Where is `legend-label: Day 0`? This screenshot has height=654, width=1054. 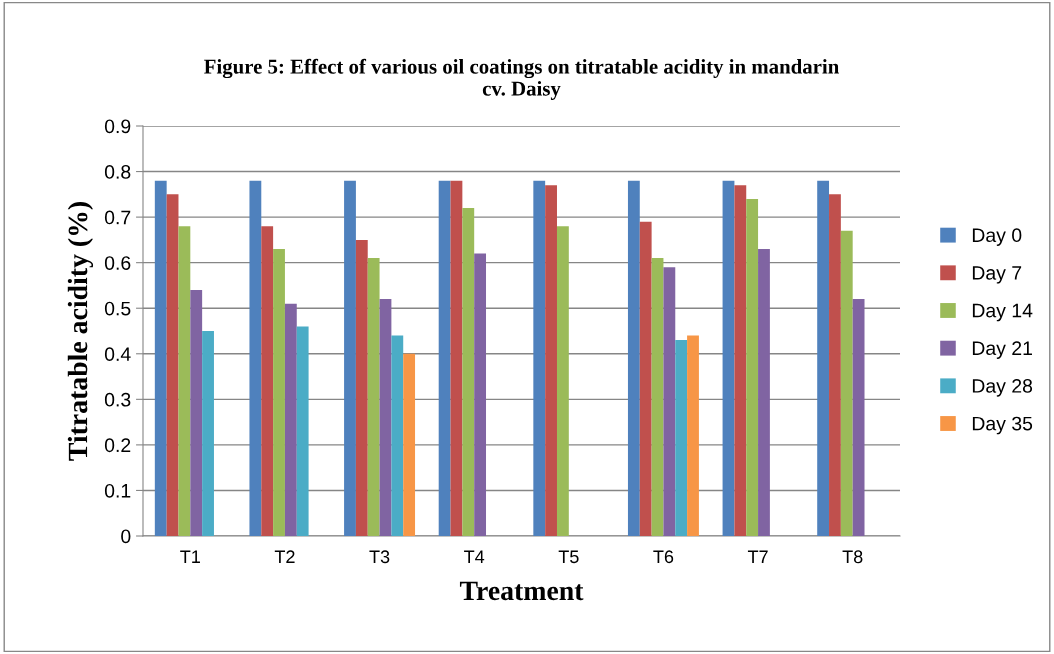
legend-label: Day 0 is located at coordinates (997, 237).